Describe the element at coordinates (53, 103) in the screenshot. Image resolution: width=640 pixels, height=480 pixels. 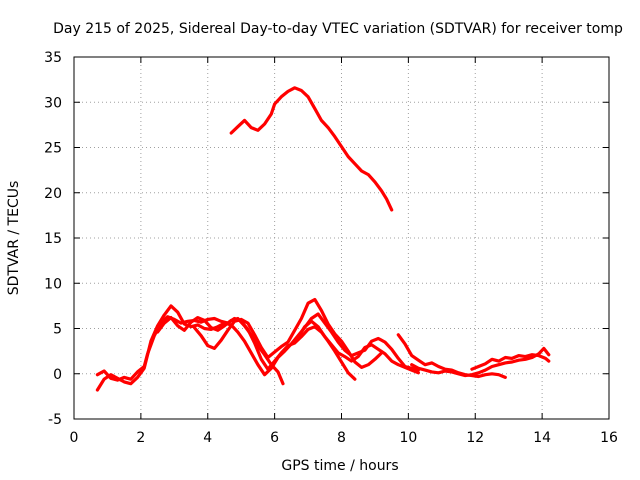
I see `y-tick-label: 30` at that location.